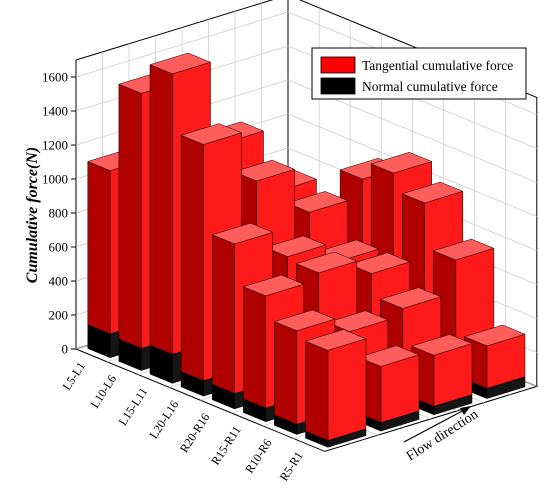 This screenshot has height=494, width=550. What do you see at coordinates (347, 389) in the screenshot?
I see `bar-tangential-front` at bounding box center [347, 389].